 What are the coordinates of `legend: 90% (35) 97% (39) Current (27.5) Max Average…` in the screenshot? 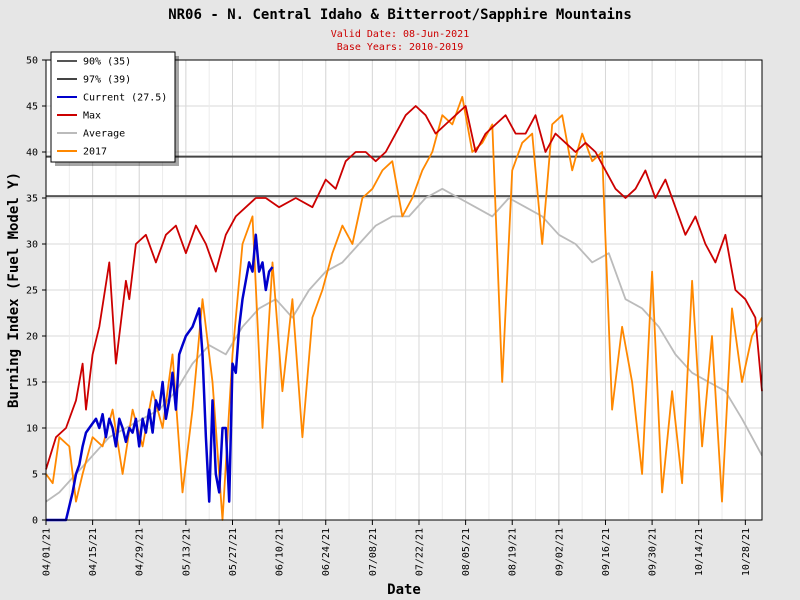 It's located at (114, 108).